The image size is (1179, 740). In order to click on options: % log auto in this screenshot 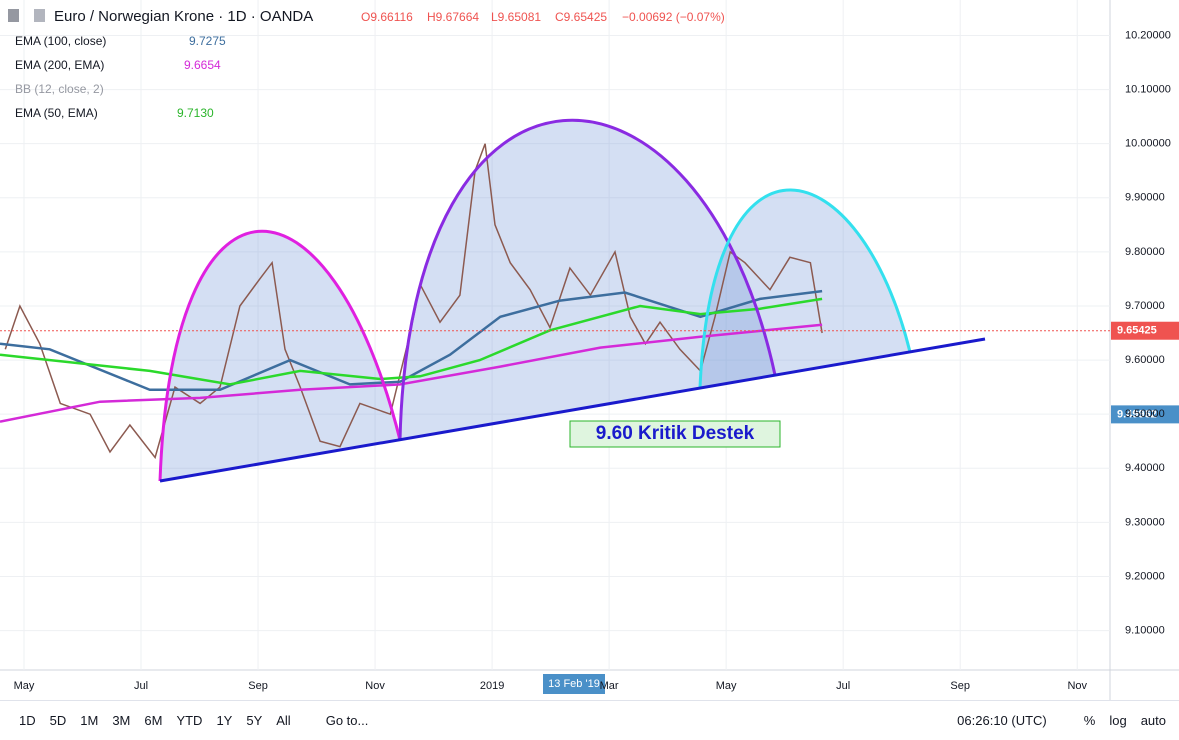, I will do `click(1125, 720)`.